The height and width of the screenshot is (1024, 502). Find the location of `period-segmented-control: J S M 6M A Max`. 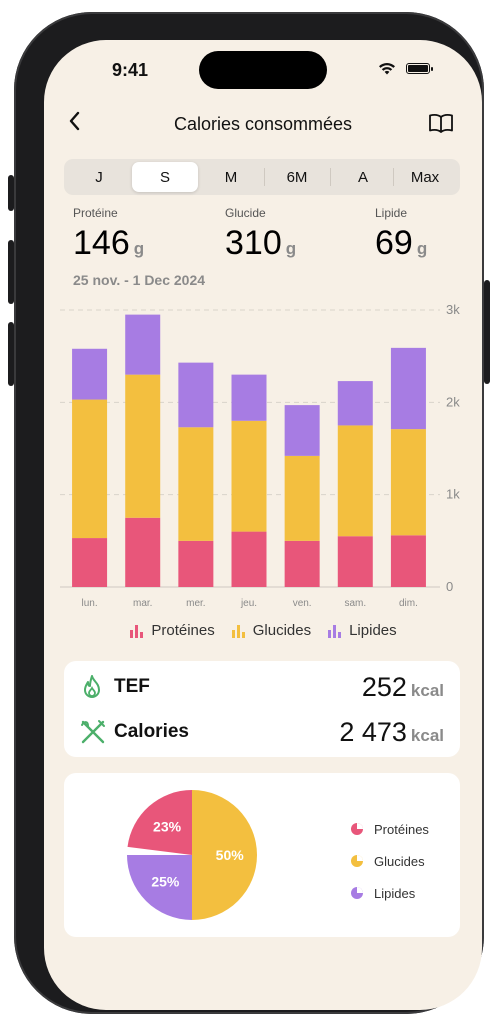

period-segmented-control: J S M 6M A Max is located at coordinates (262, 177).